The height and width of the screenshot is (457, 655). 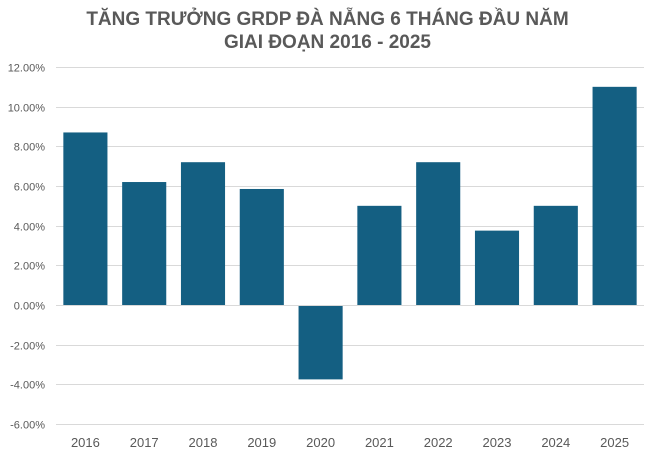 What do you see at coordinates (350, 442) in the screenshot?
I see `x-axis-ticks: 2016 2017 2018 2019 2020 2021 2022 2023 2024 2025` at bounding box center [350, 442].